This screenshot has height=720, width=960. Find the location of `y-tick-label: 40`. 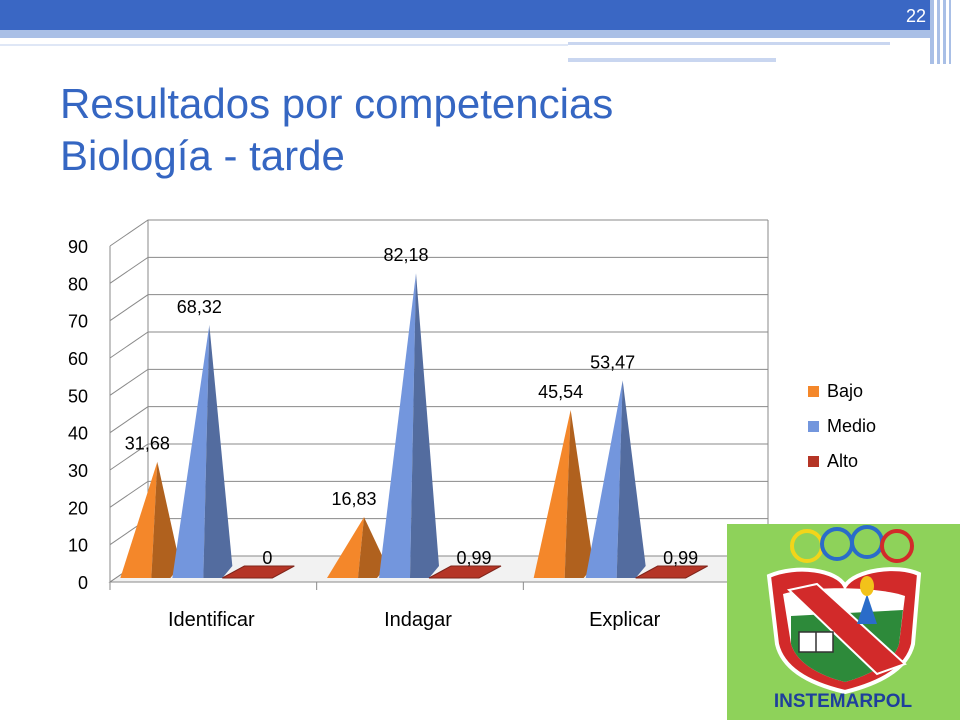

y-tick-label: 40 is located at coordinates (78, 434).